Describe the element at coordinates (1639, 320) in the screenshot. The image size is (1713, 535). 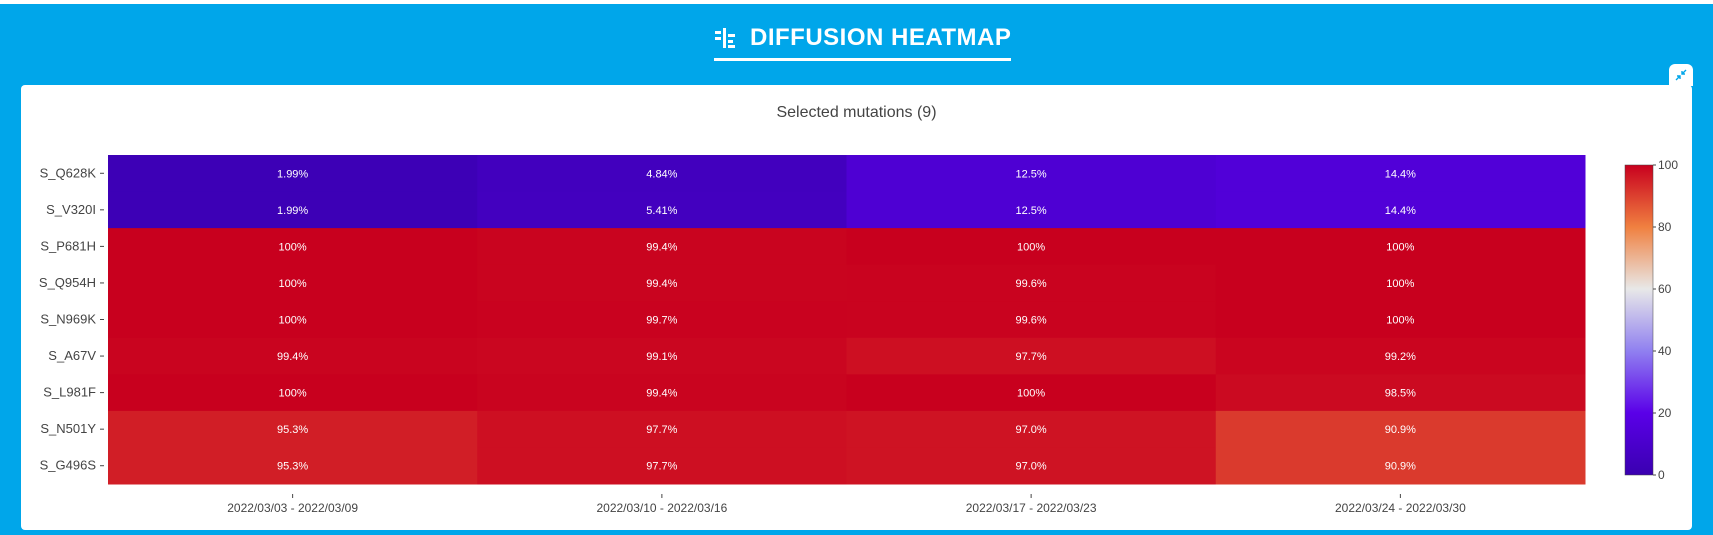
I see `colorbar` at that location.